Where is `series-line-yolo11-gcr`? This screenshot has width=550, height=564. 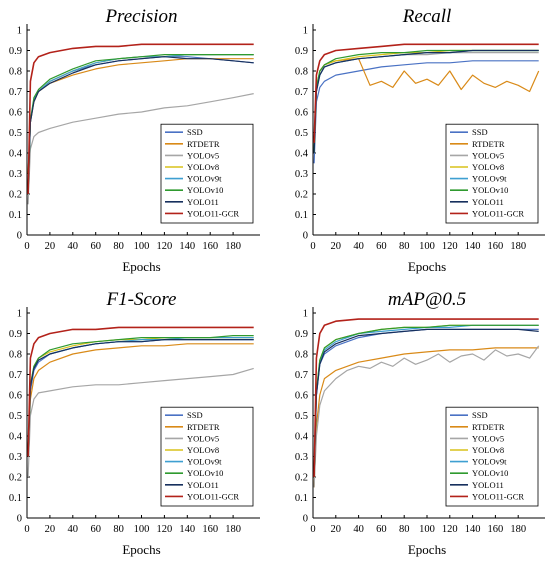 series-line-yolo11-gcr is located at coordinates (140, 119).